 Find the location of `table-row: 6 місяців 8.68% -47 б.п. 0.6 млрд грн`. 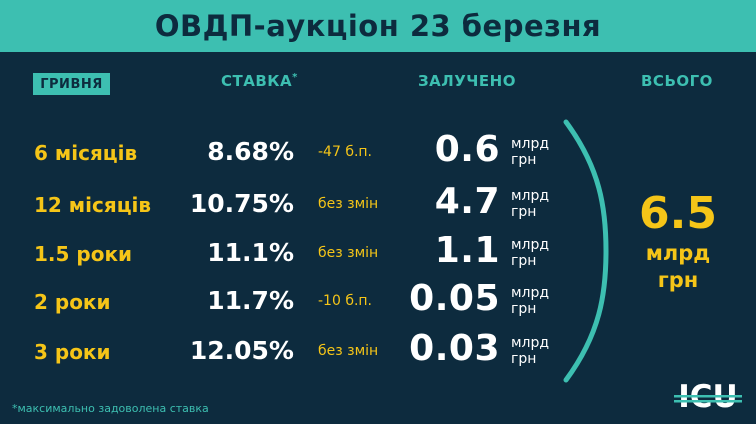

table-row: 6 місяців 8.68% -47 б.п. 0.6 млрд грн is located at coordinates (310, 151).